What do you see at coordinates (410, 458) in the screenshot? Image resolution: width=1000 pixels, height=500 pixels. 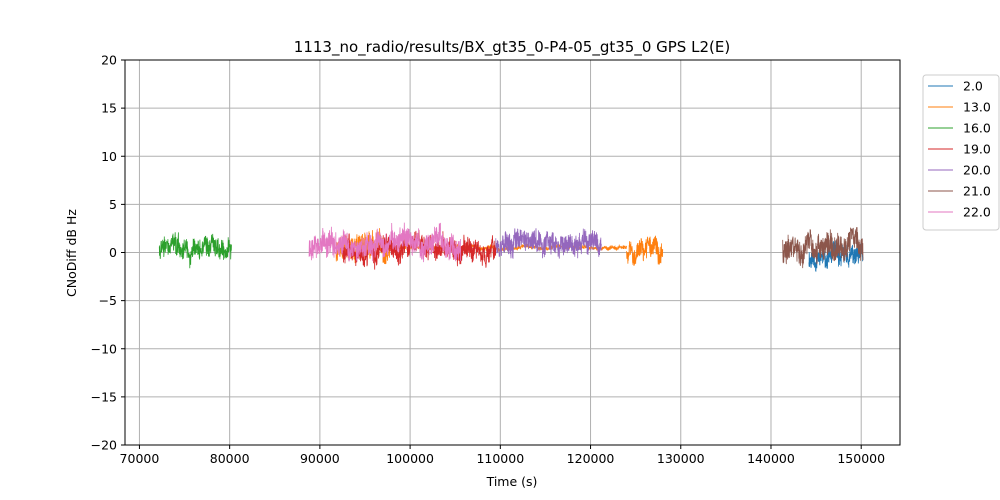 I see `x-tick-label: 100000` at bounding box center [410, 458].